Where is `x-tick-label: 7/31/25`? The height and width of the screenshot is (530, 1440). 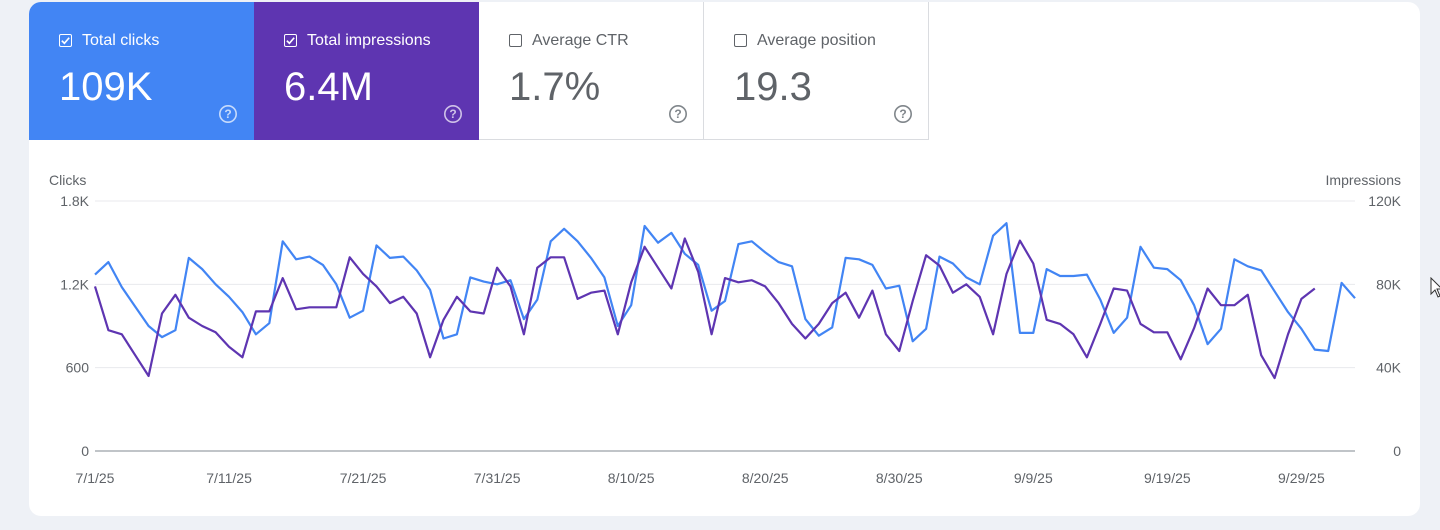 x-tick-label: 7/31/25 is located at coordinates (497, 478).